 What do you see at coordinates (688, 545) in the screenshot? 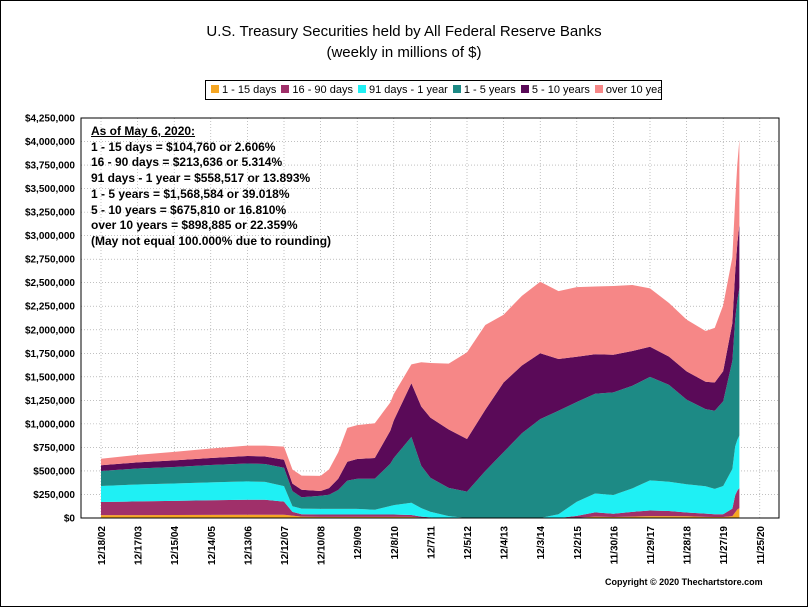
I see `x-tick-label: 11/28/18` at bounding box center [688, 545].